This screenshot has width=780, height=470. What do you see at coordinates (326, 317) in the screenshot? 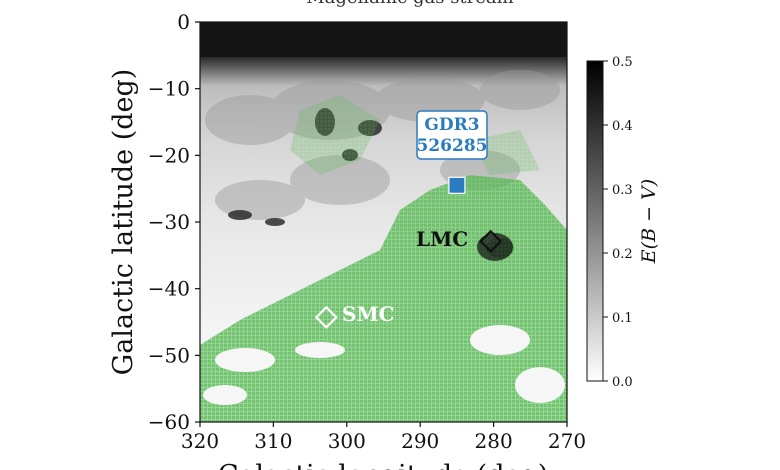
I see `smc-marker` at bounding box center [326, 317].